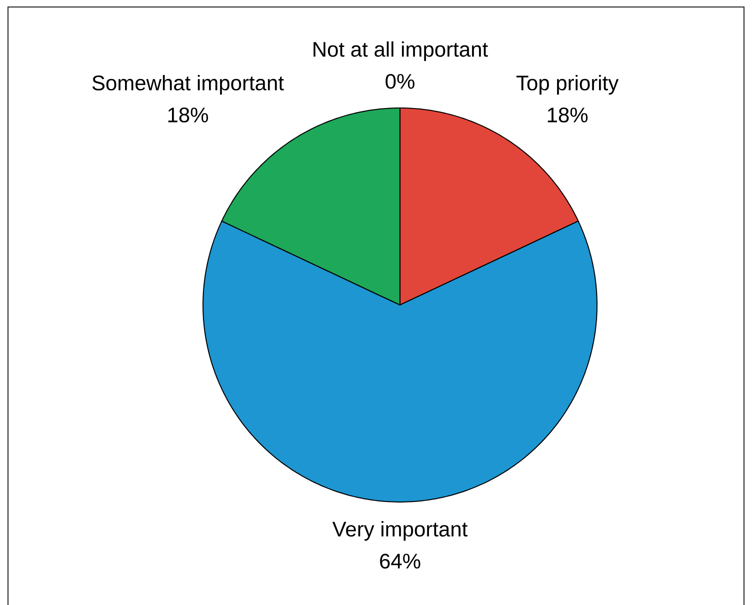 The height and width of the screenshot is (605, 752). What do you see at coordinates (188, 84) in the screenshot?
I see `slice-label: Somewhat important` at bounding box center [188, 84].